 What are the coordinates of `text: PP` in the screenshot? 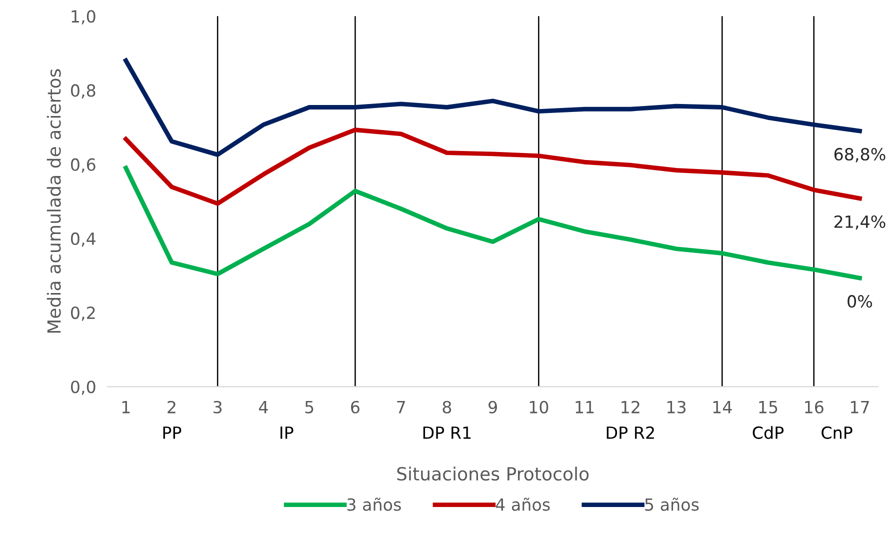 It's located at (172, 432).